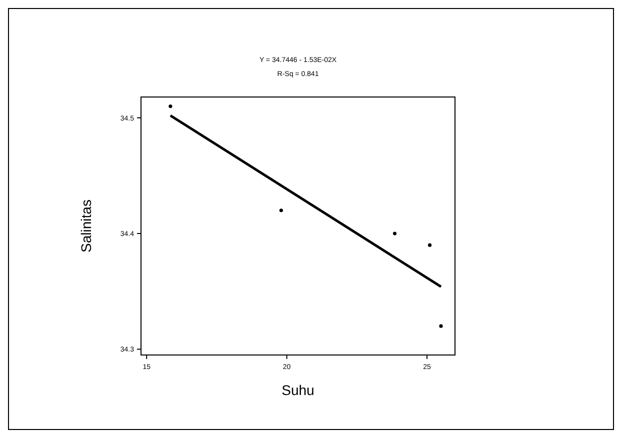 The height and width of the screenshot is (438, 622). Describe the element at coordinates (86, 226) in the screenshot. I see `y-axis-title: Salinitas` at that location.